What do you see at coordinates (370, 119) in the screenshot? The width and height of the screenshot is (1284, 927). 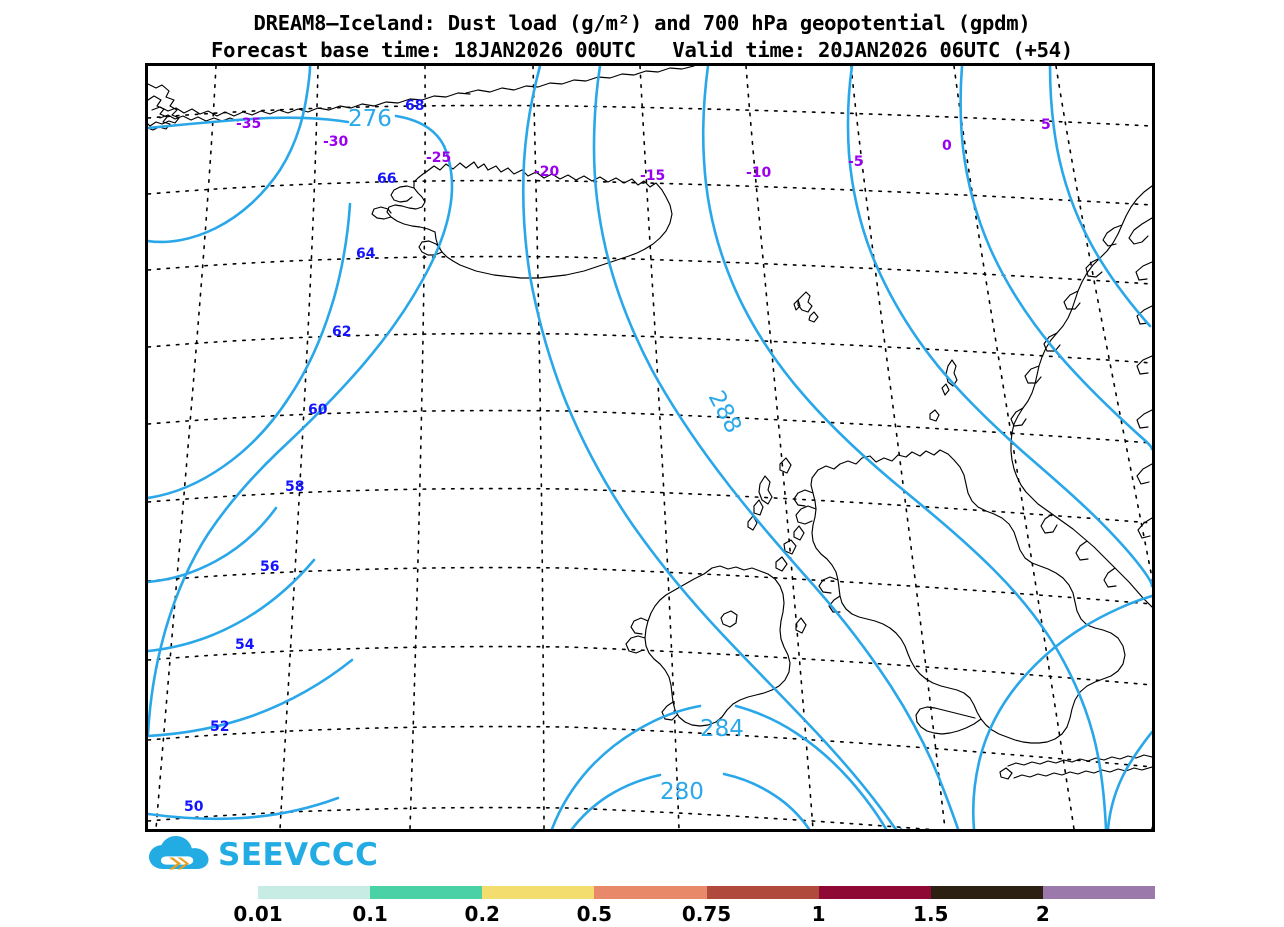 I see `contour-label-276: 276` at bounding box center [370, 119].